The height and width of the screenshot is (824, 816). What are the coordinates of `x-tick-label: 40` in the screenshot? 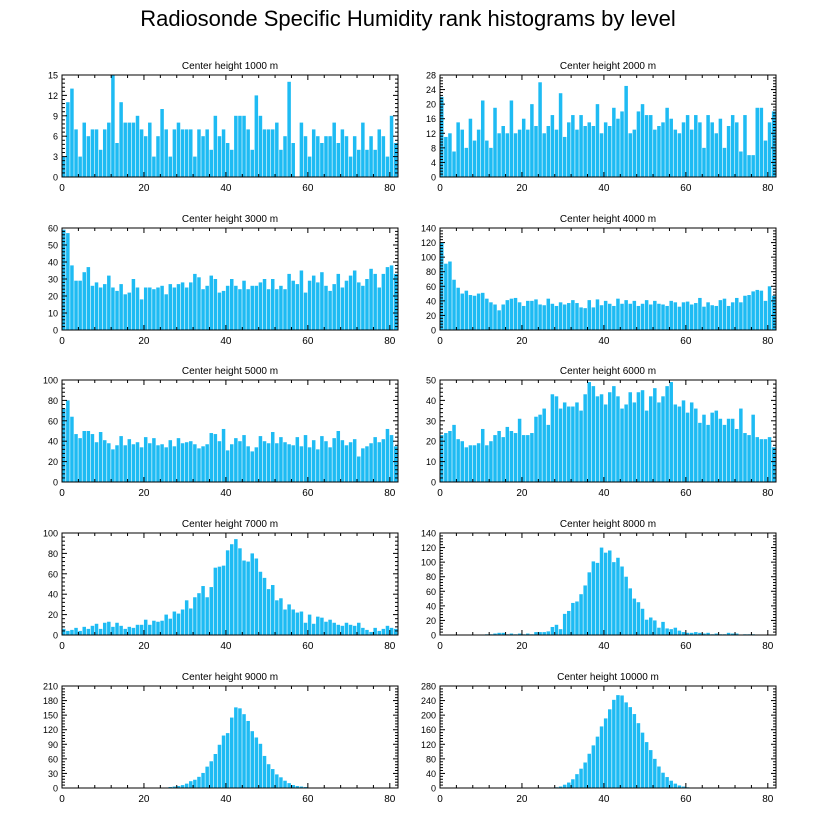 It's located at (604, 799).